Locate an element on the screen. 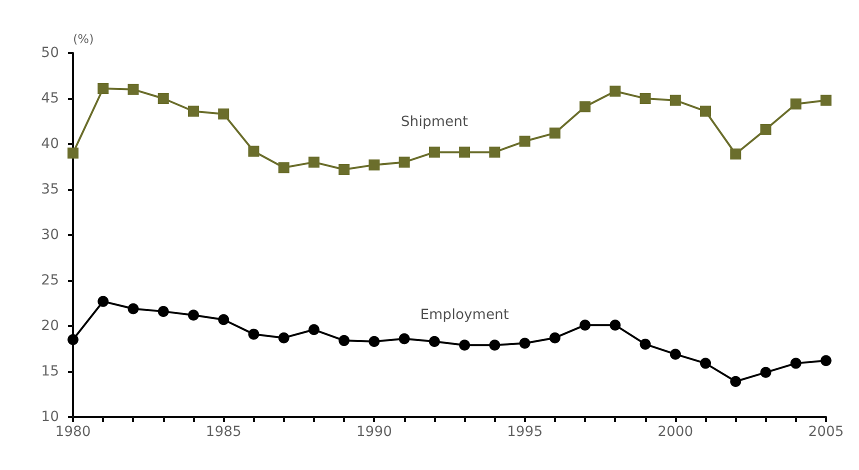 This screenshot has width=859, height=470. x-tick-label: 1995 is located at coordinates (524, 432).